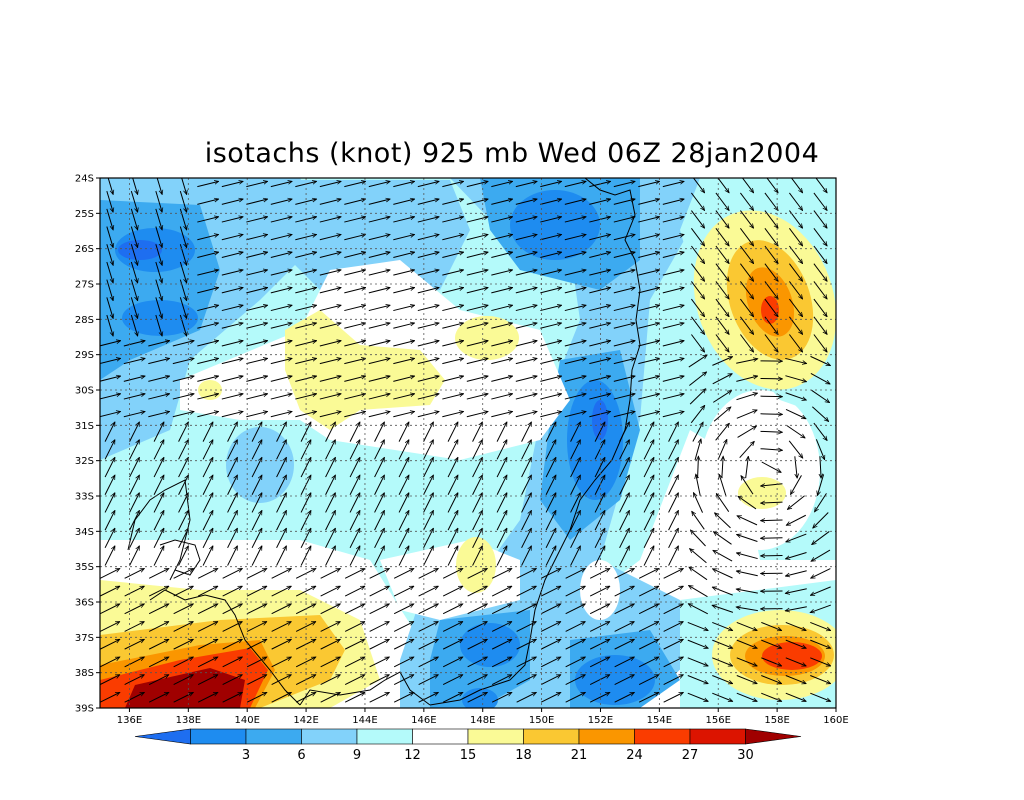 This screenshot has height=800, width=1024. I want to click on lon-label: 160E, so click(835, 720).